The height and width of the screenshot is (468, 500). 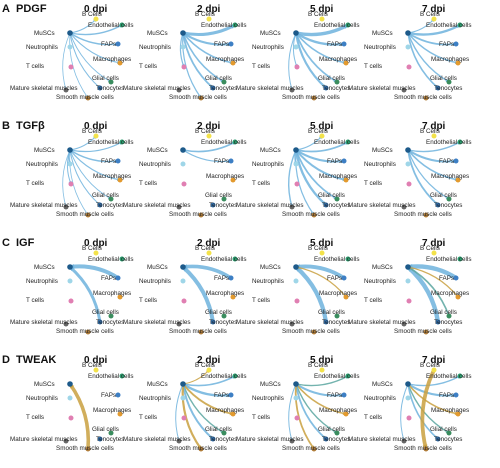 What do you see at coordinates (6, 126) in the screenshot?
I see `panel-label-b: B` at bounding box center [6, 126].